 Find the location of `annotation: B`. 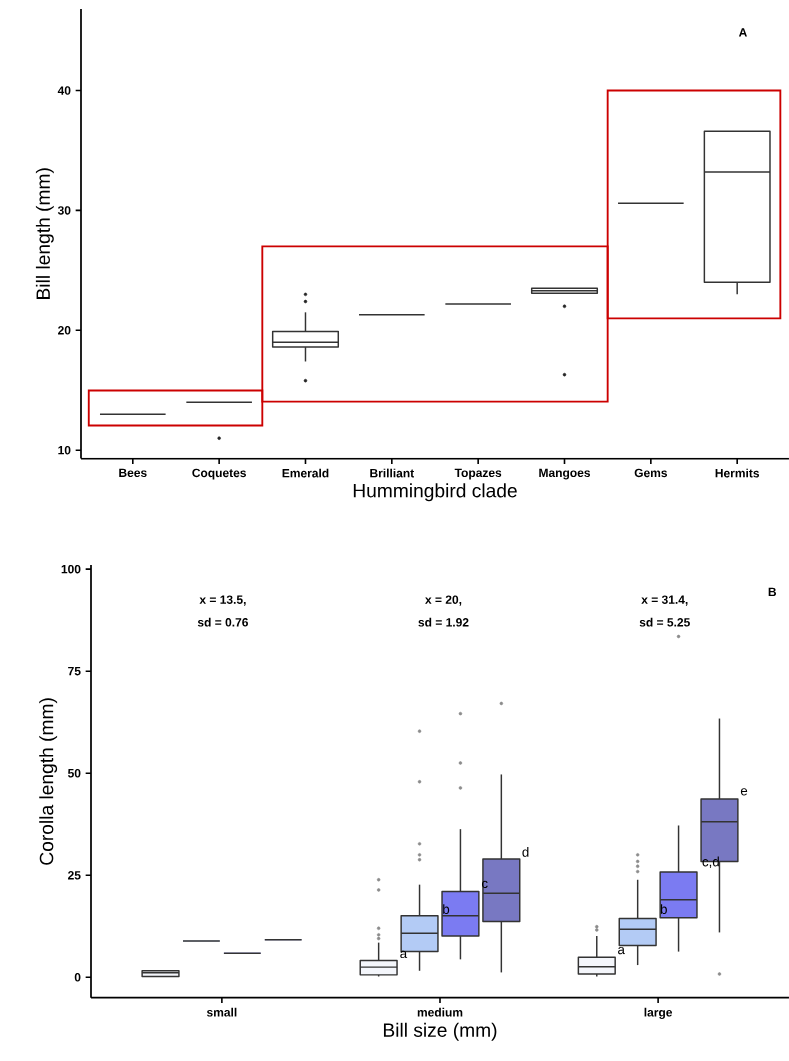

annotation: B is located at coordinates (772, 592).